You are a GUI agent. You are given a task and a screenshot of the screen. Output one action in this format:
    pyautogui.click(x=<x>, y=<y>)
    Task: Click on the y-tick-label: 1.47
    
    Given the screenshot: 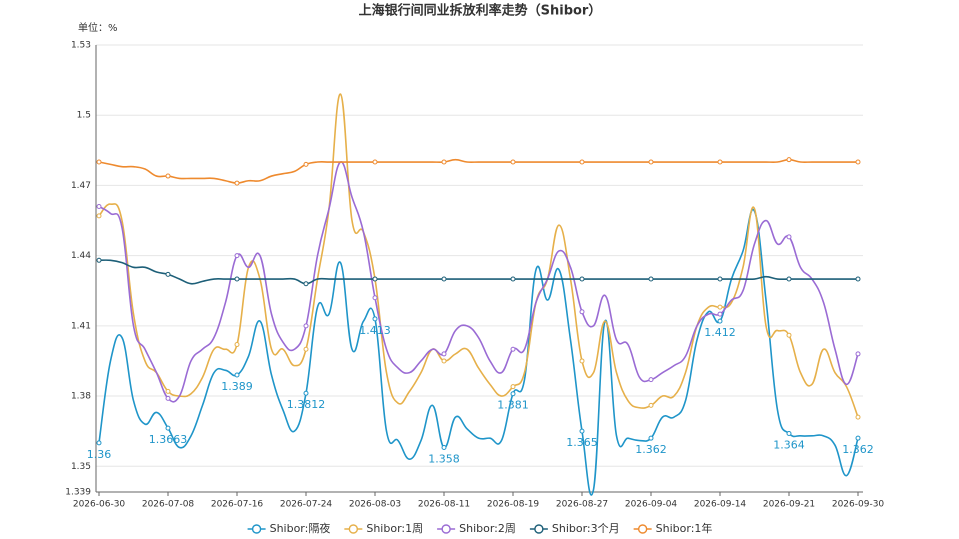 What is the action you would take?
    pyautogui.click(x=81, y=186)
    